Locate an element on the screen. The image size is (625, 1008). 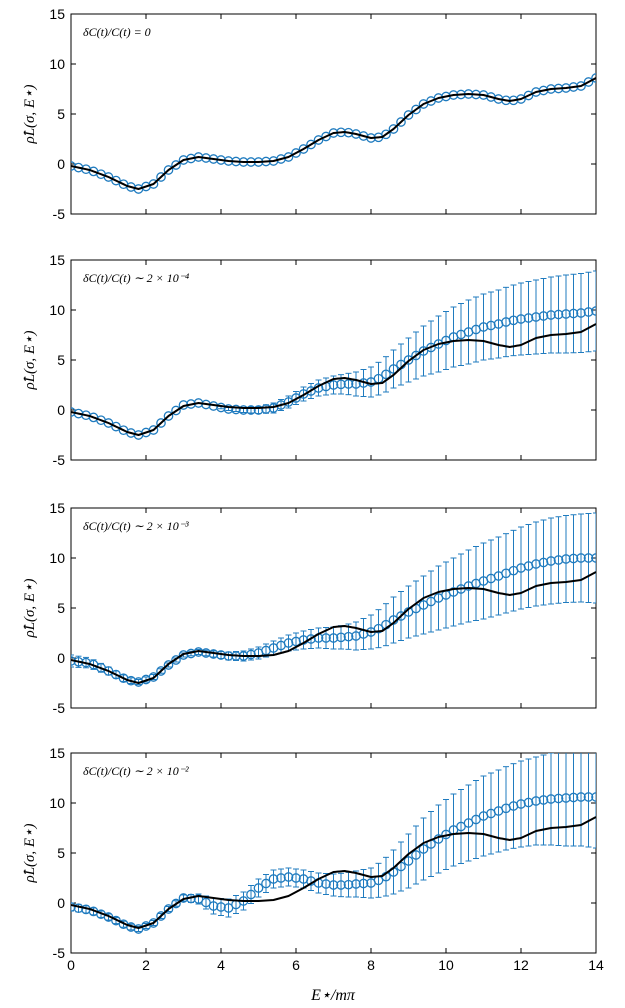
panel-2-ytick-label: 0 is located at coordinates (61, 410).